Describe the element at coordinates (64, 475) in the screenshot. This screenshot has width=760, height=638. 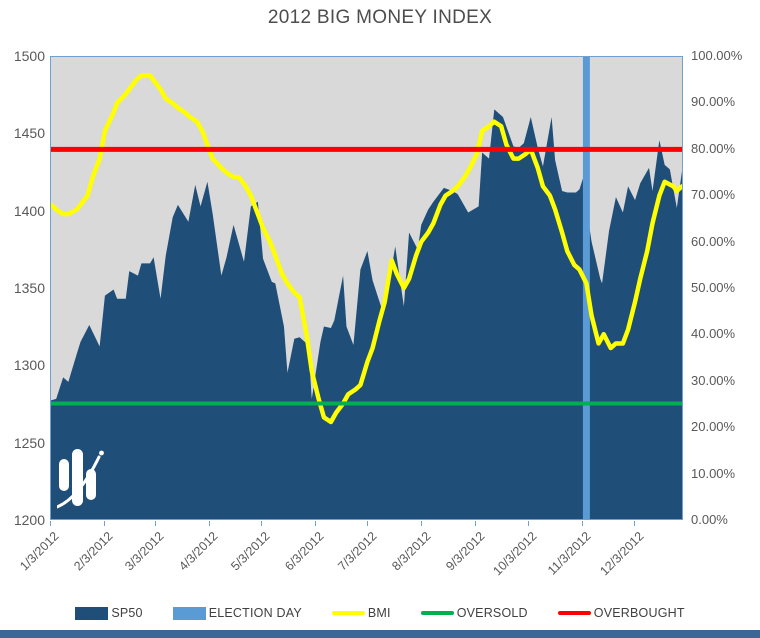
I see `logo-bar-left` at that location.